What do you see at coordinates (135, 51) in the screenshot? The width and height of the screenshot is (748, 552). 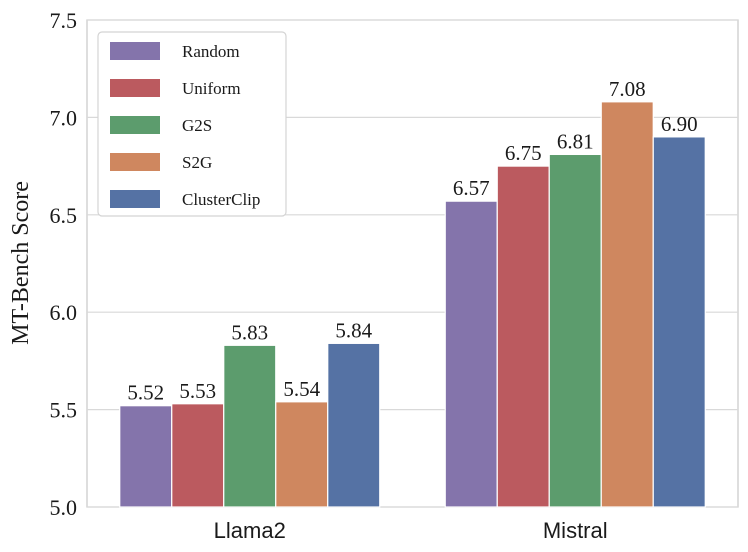 I see `legend-swatch-random` at bounding box center [135, 51].